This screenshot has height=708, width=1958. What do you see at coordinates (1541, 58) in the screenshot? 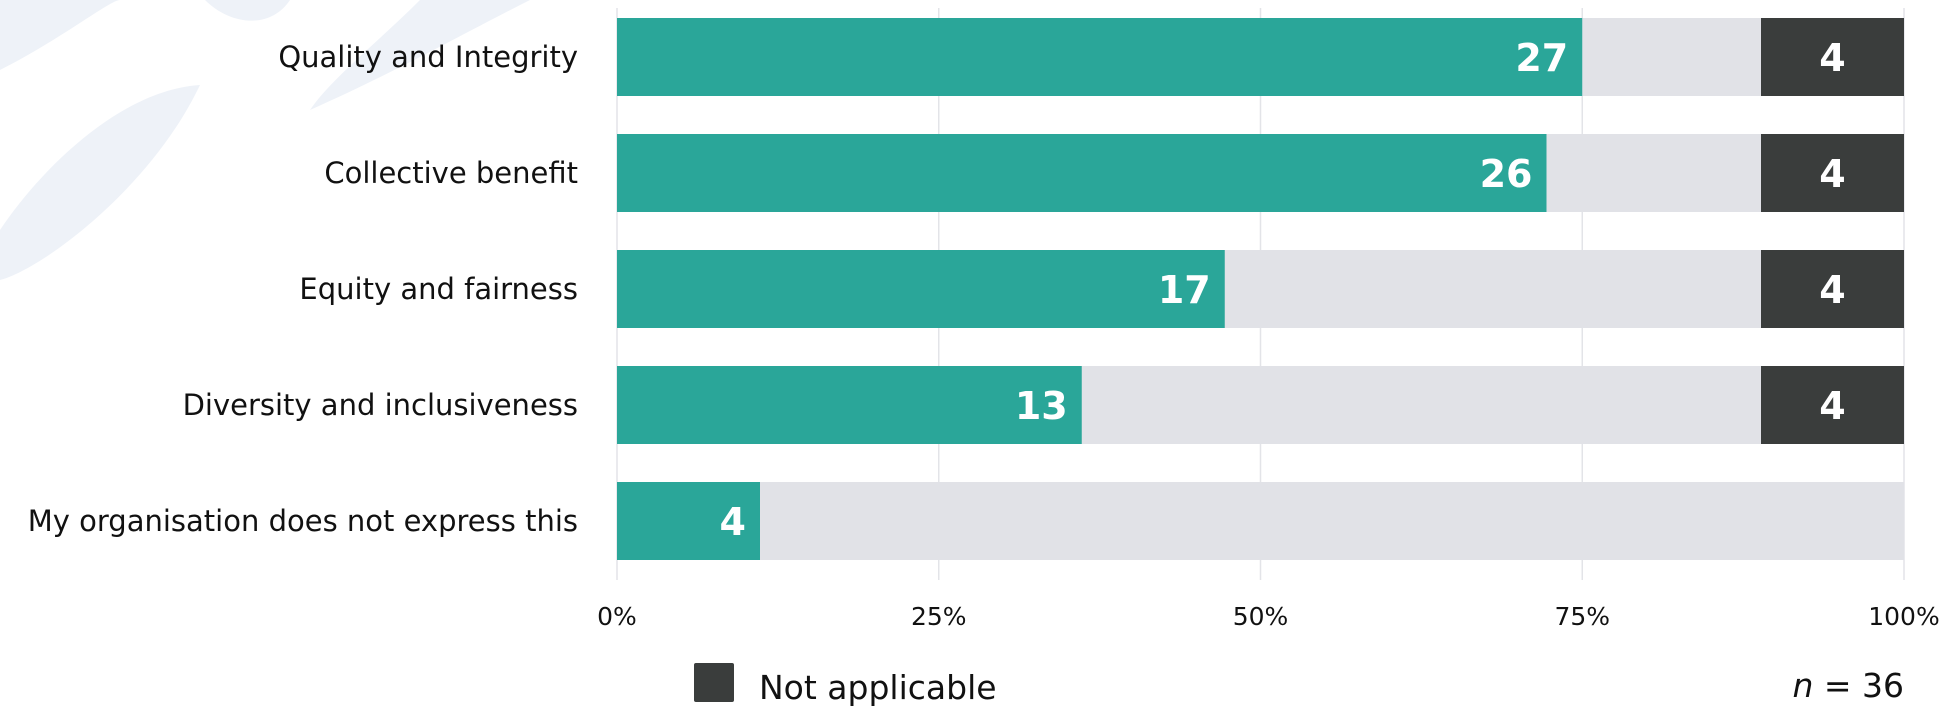
I see `bar-value-label: 27` at bounding box center [1541, 58].